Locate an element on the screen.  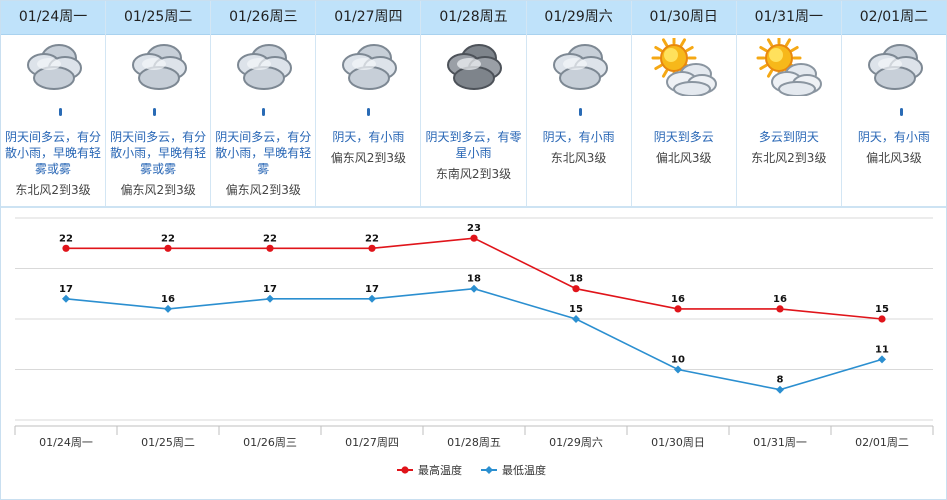
low-temp-label: 16 is located at coordinates (168, 299).